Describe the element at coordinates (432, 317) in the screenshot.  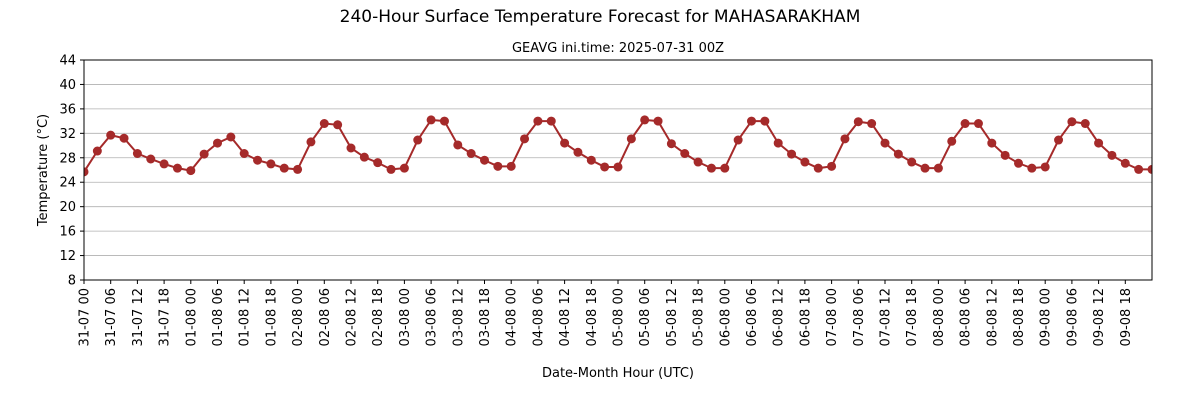
I see `x-tick-label: 03-08 06` at that location.